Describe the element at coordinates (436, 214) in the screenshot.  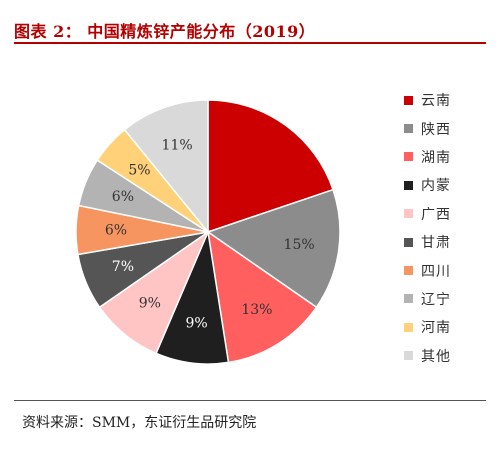
I see `legend-label: 广西` at that location.